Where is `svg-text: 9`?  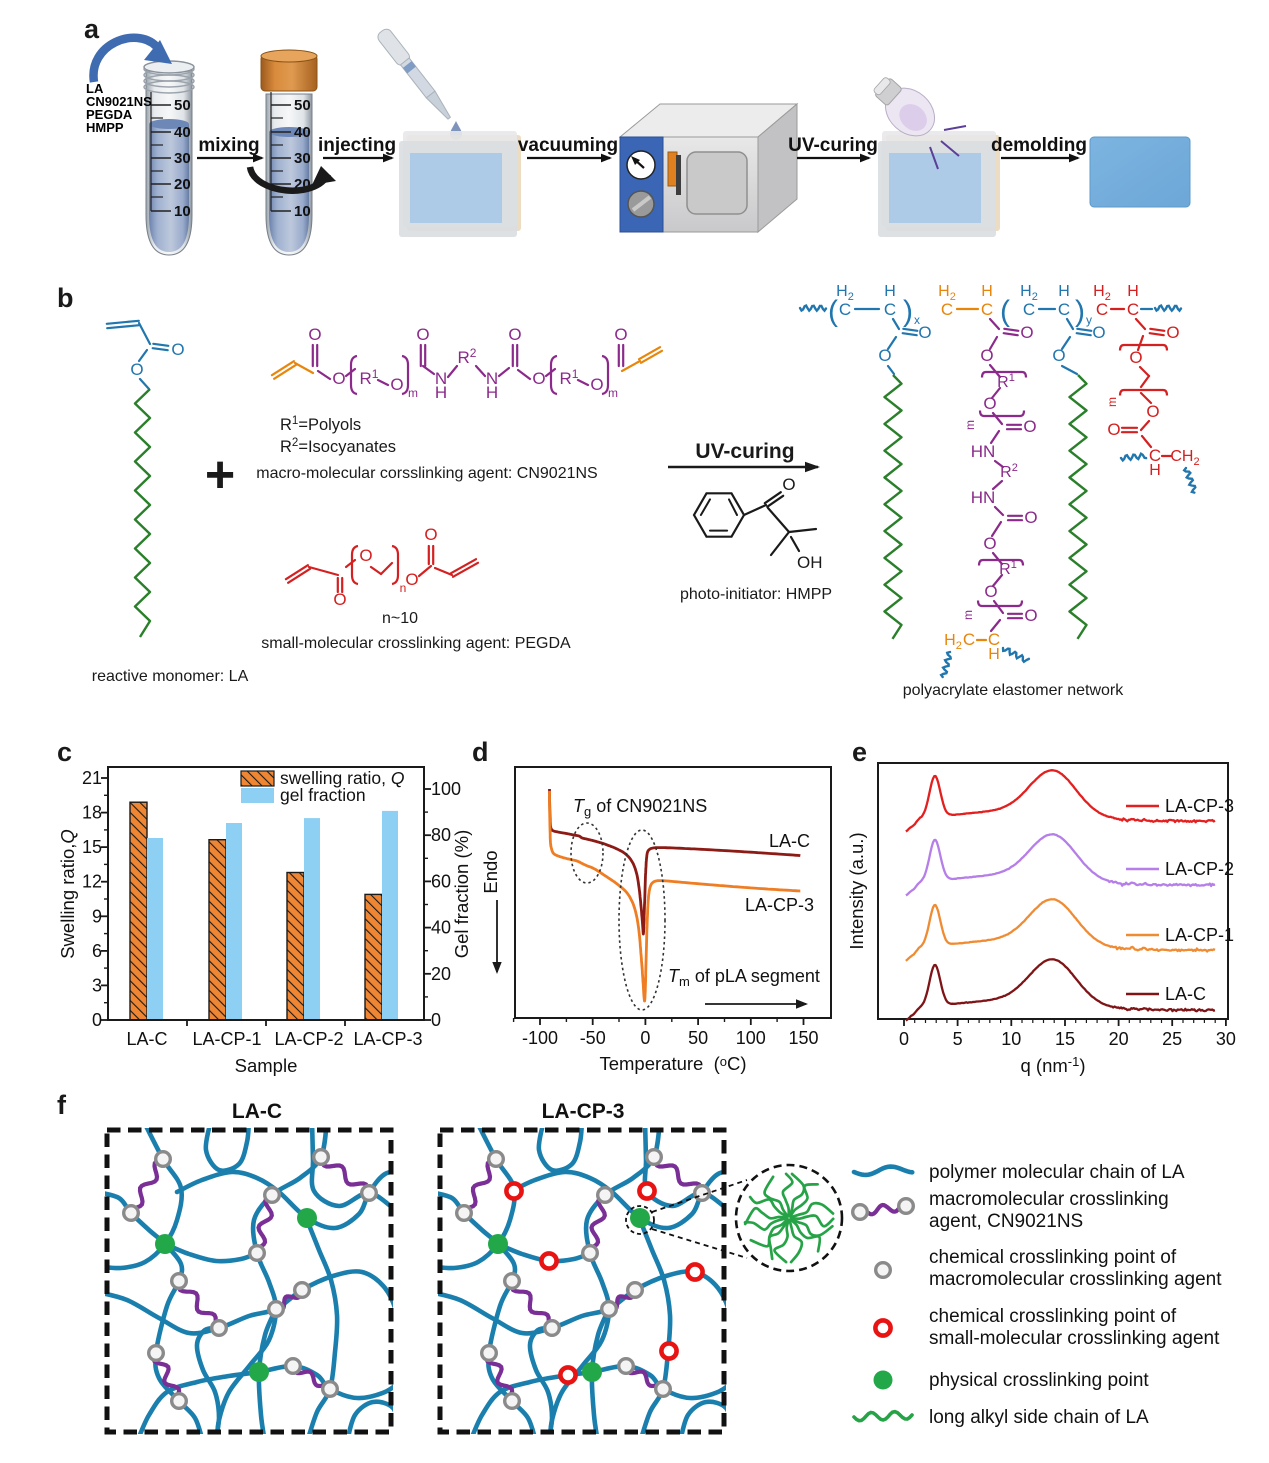
svg-text: 9 is located at coordinates (97, 916).